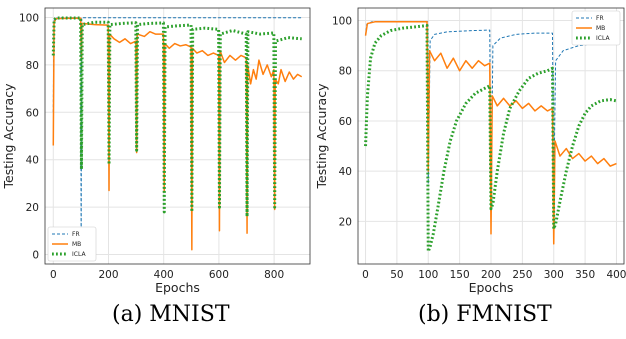 The image size is (626, 339). I want to click on x-tick-label: 150, so click(460, 275).